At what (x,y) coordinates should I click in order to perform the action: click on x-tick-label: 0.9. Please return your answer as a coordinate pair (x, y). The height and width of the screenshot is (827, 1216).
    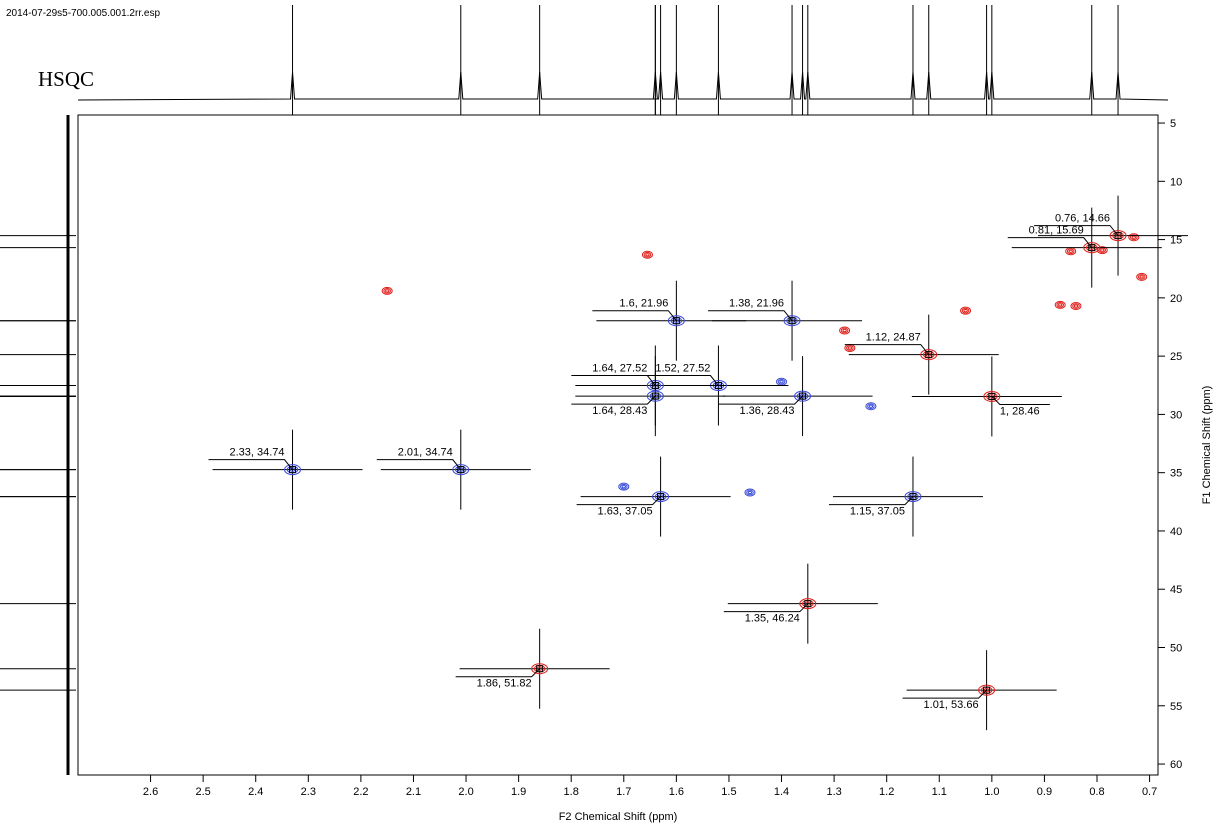
    Looking at the image, I should click on (1044, 792).